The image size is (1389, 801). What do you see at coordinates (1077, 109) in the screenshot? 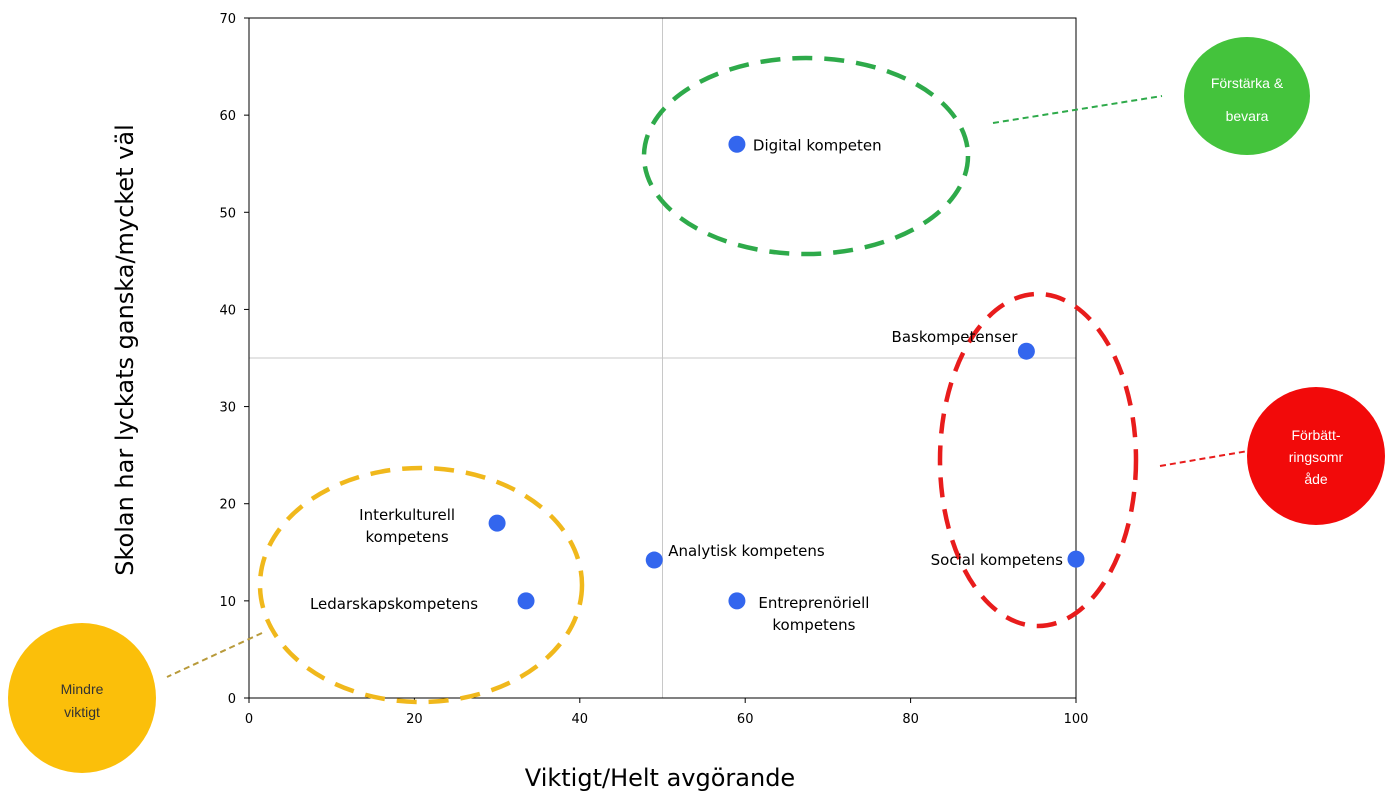
I see `connector-green` at bounding box center [1077, 109].